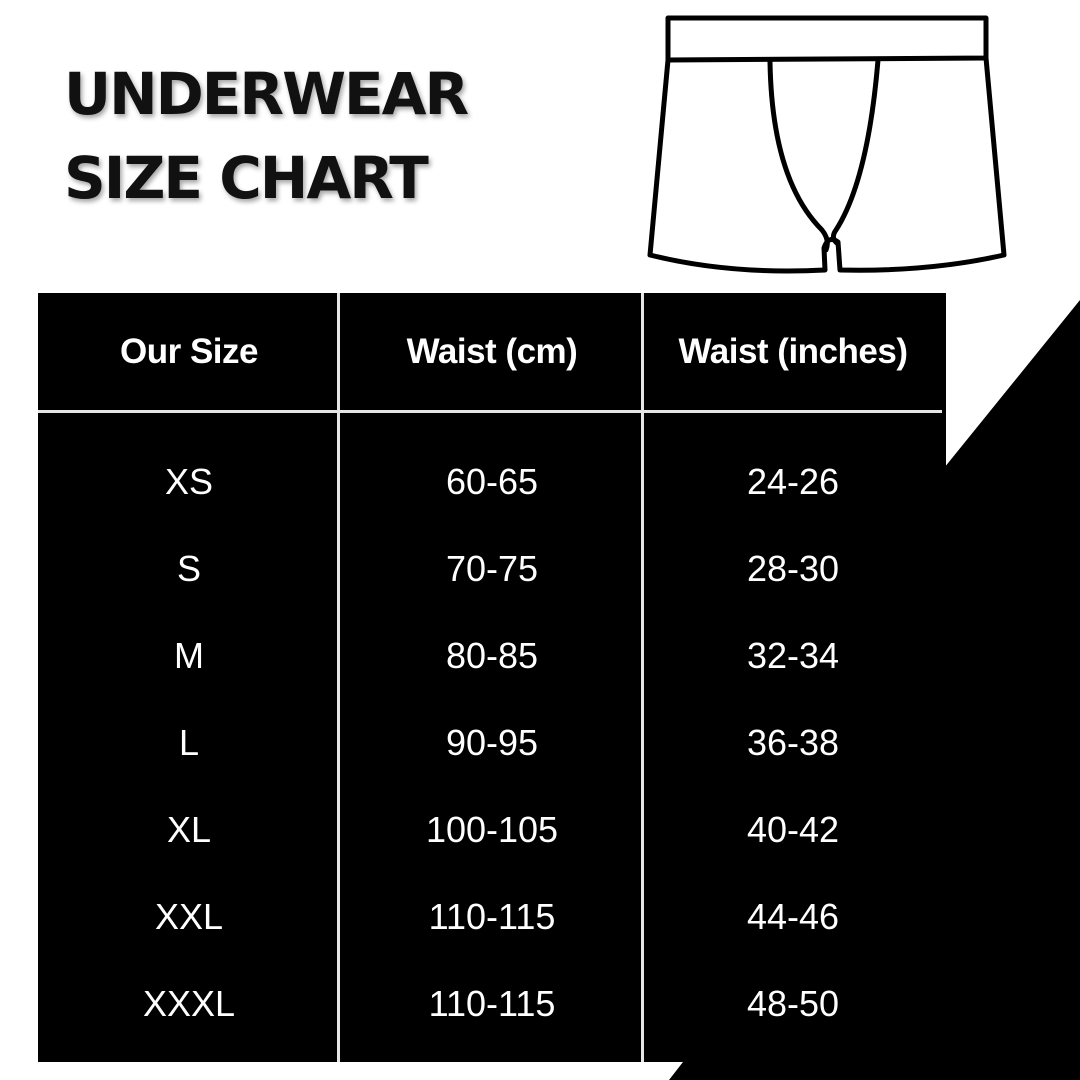 This screenshot has height=1080, width=1080. What do you see at coordinates (189, 742) in the screenshot?
I see `cell-size: L` at bounding box center [189, 742].